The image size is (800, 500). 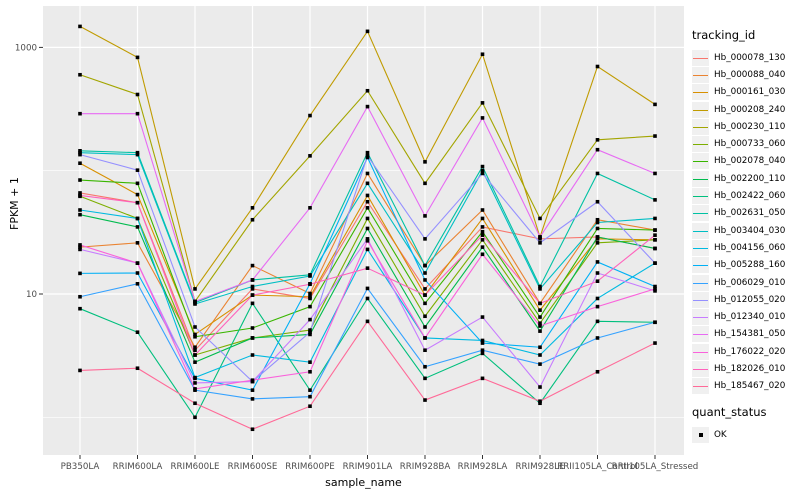 I want to click on legend-item-label: Hb_012055_020, so click(x=750, y=299).